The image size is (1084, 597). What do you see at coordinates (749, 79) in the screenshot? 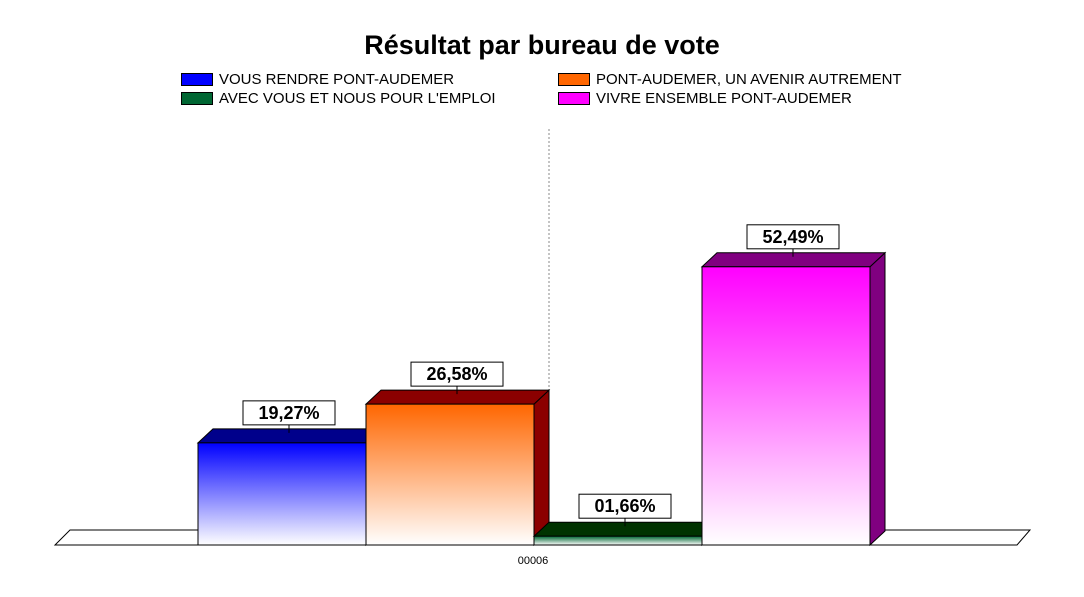
I see `legend-label: PONT-AUDEMER, UN AVENIR AUTREMENT` at bounding box center [749, 79].